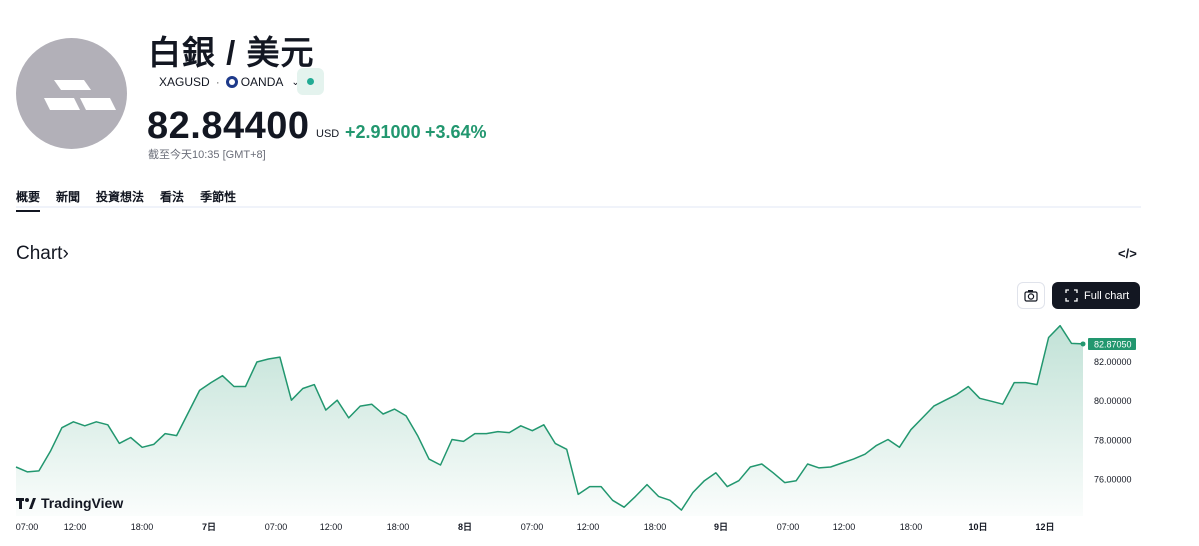 Image resolution: width=1199 pixels, height=546 pixels. What do you see at coordinates (1083, 344) in the screenshot?
I see `last-point` at bounding box center [1083, 344].